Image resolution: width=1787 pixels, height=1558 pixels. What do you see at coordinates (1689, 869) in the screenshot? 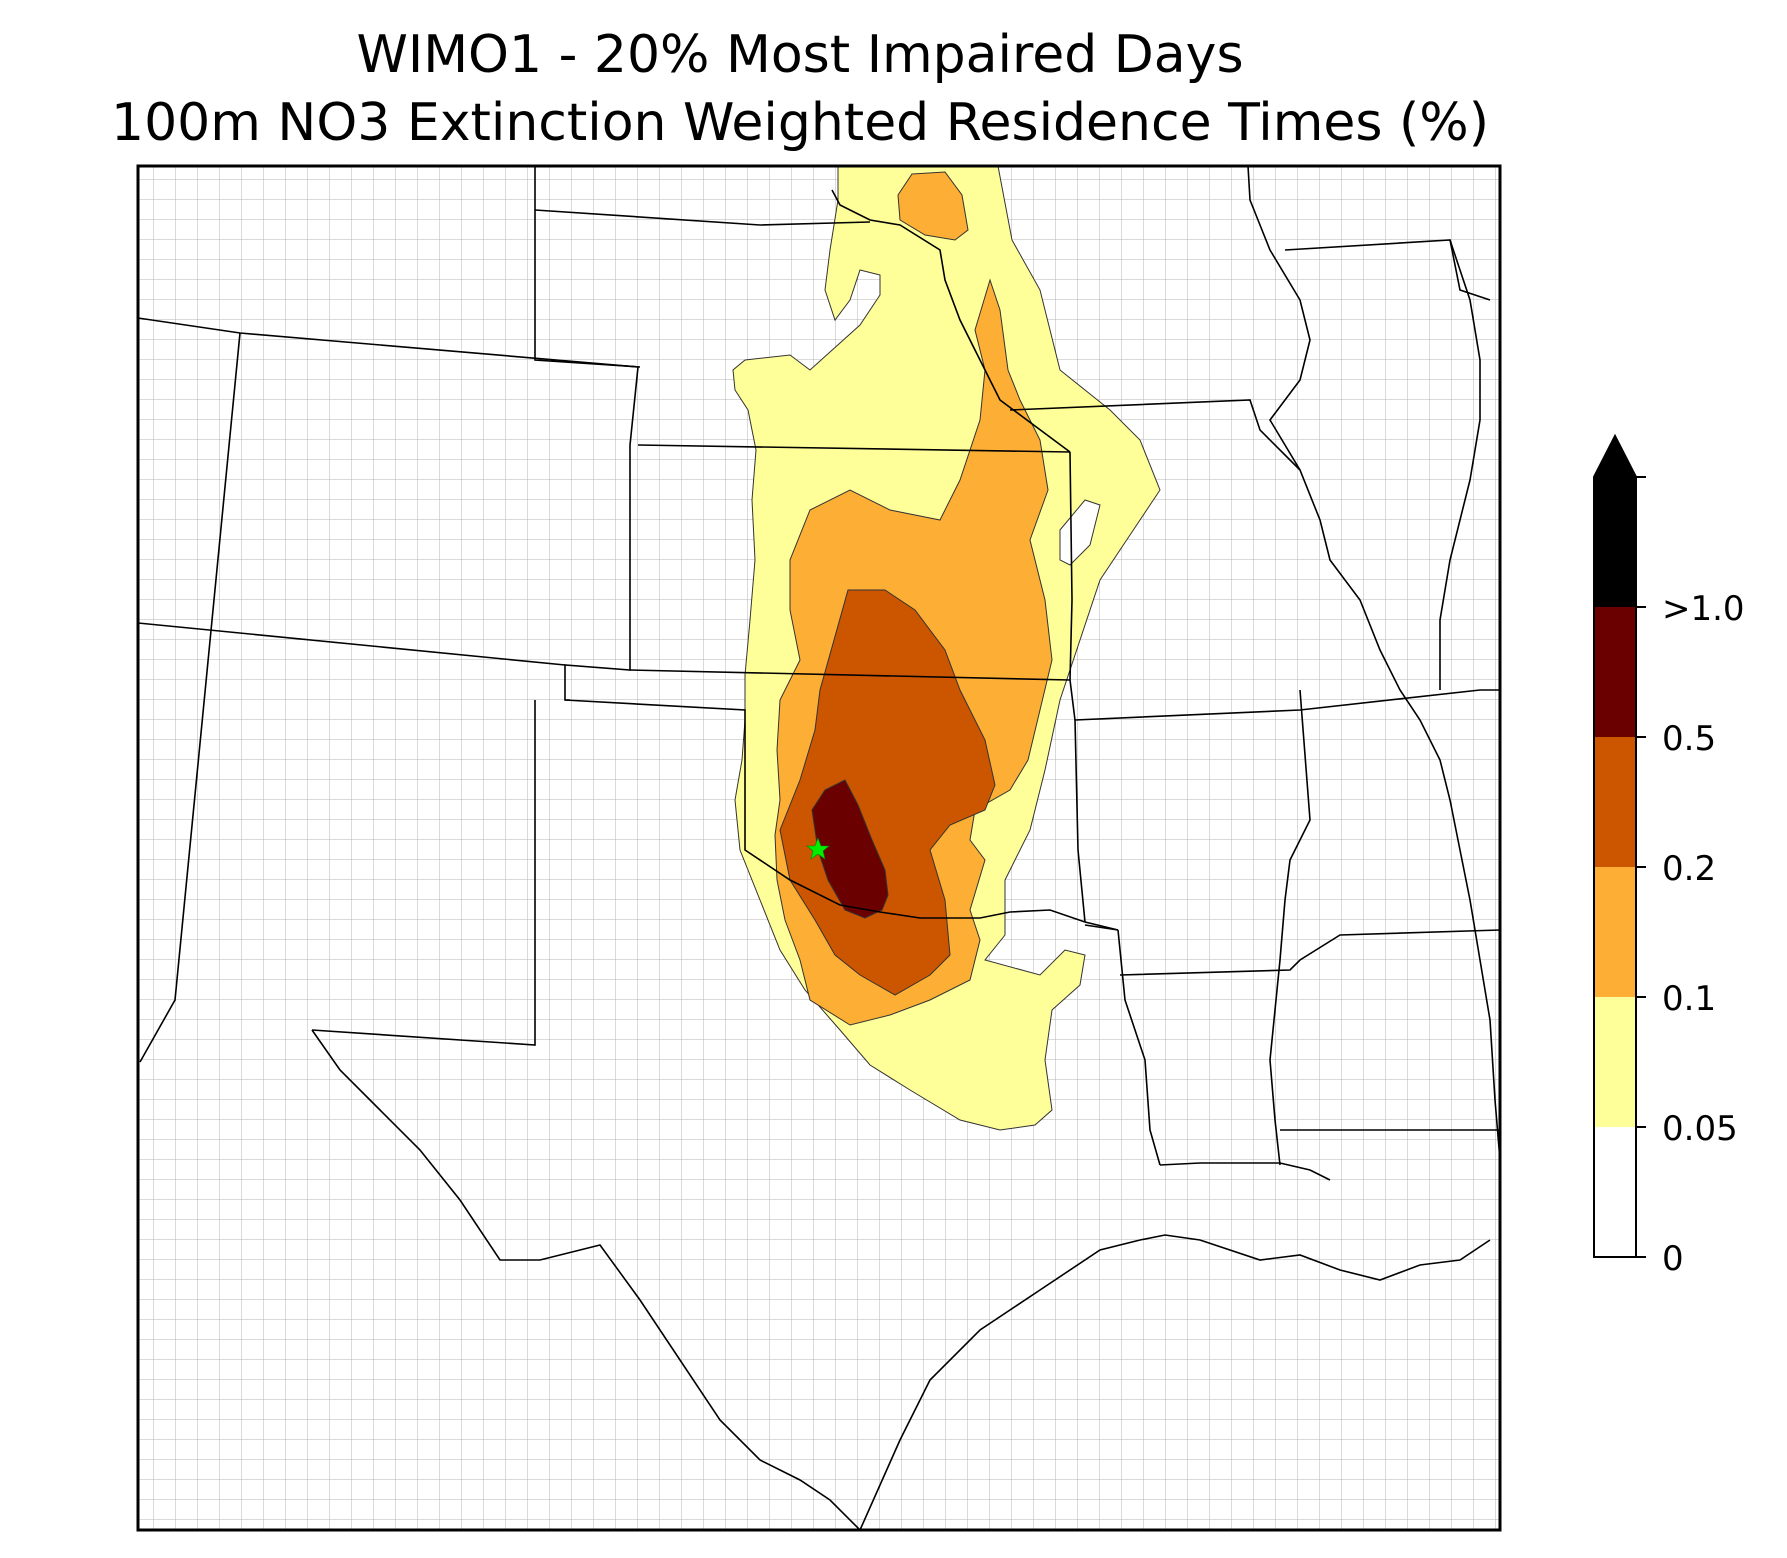
I see `colorbar-tick-label-0.2: 0.2` at bounding box center [1689, 869].